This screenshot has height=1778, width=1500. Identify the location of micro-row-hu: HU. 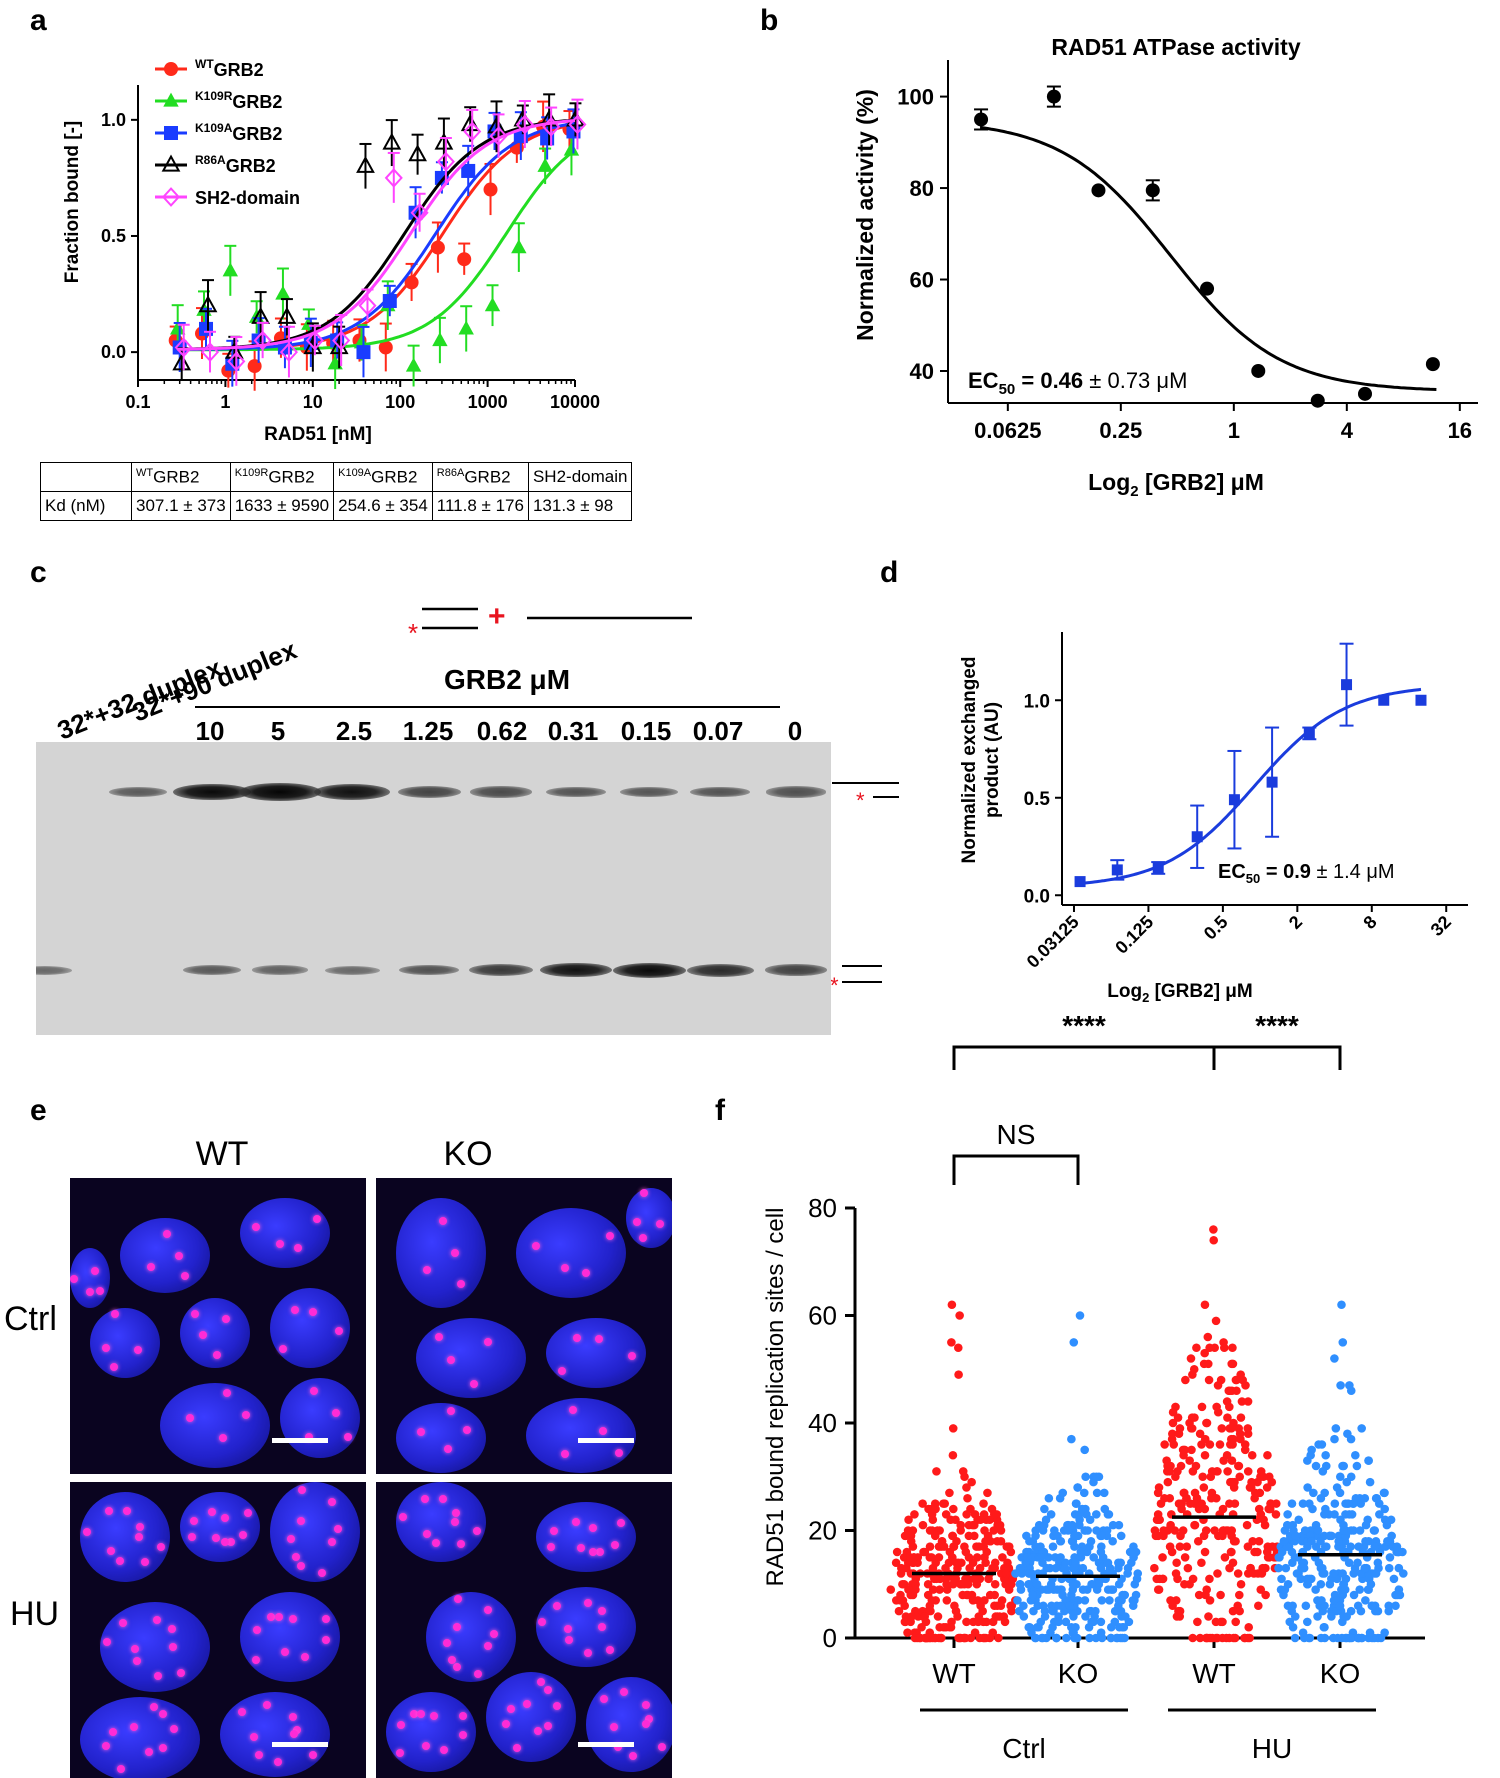
(34, 1614).